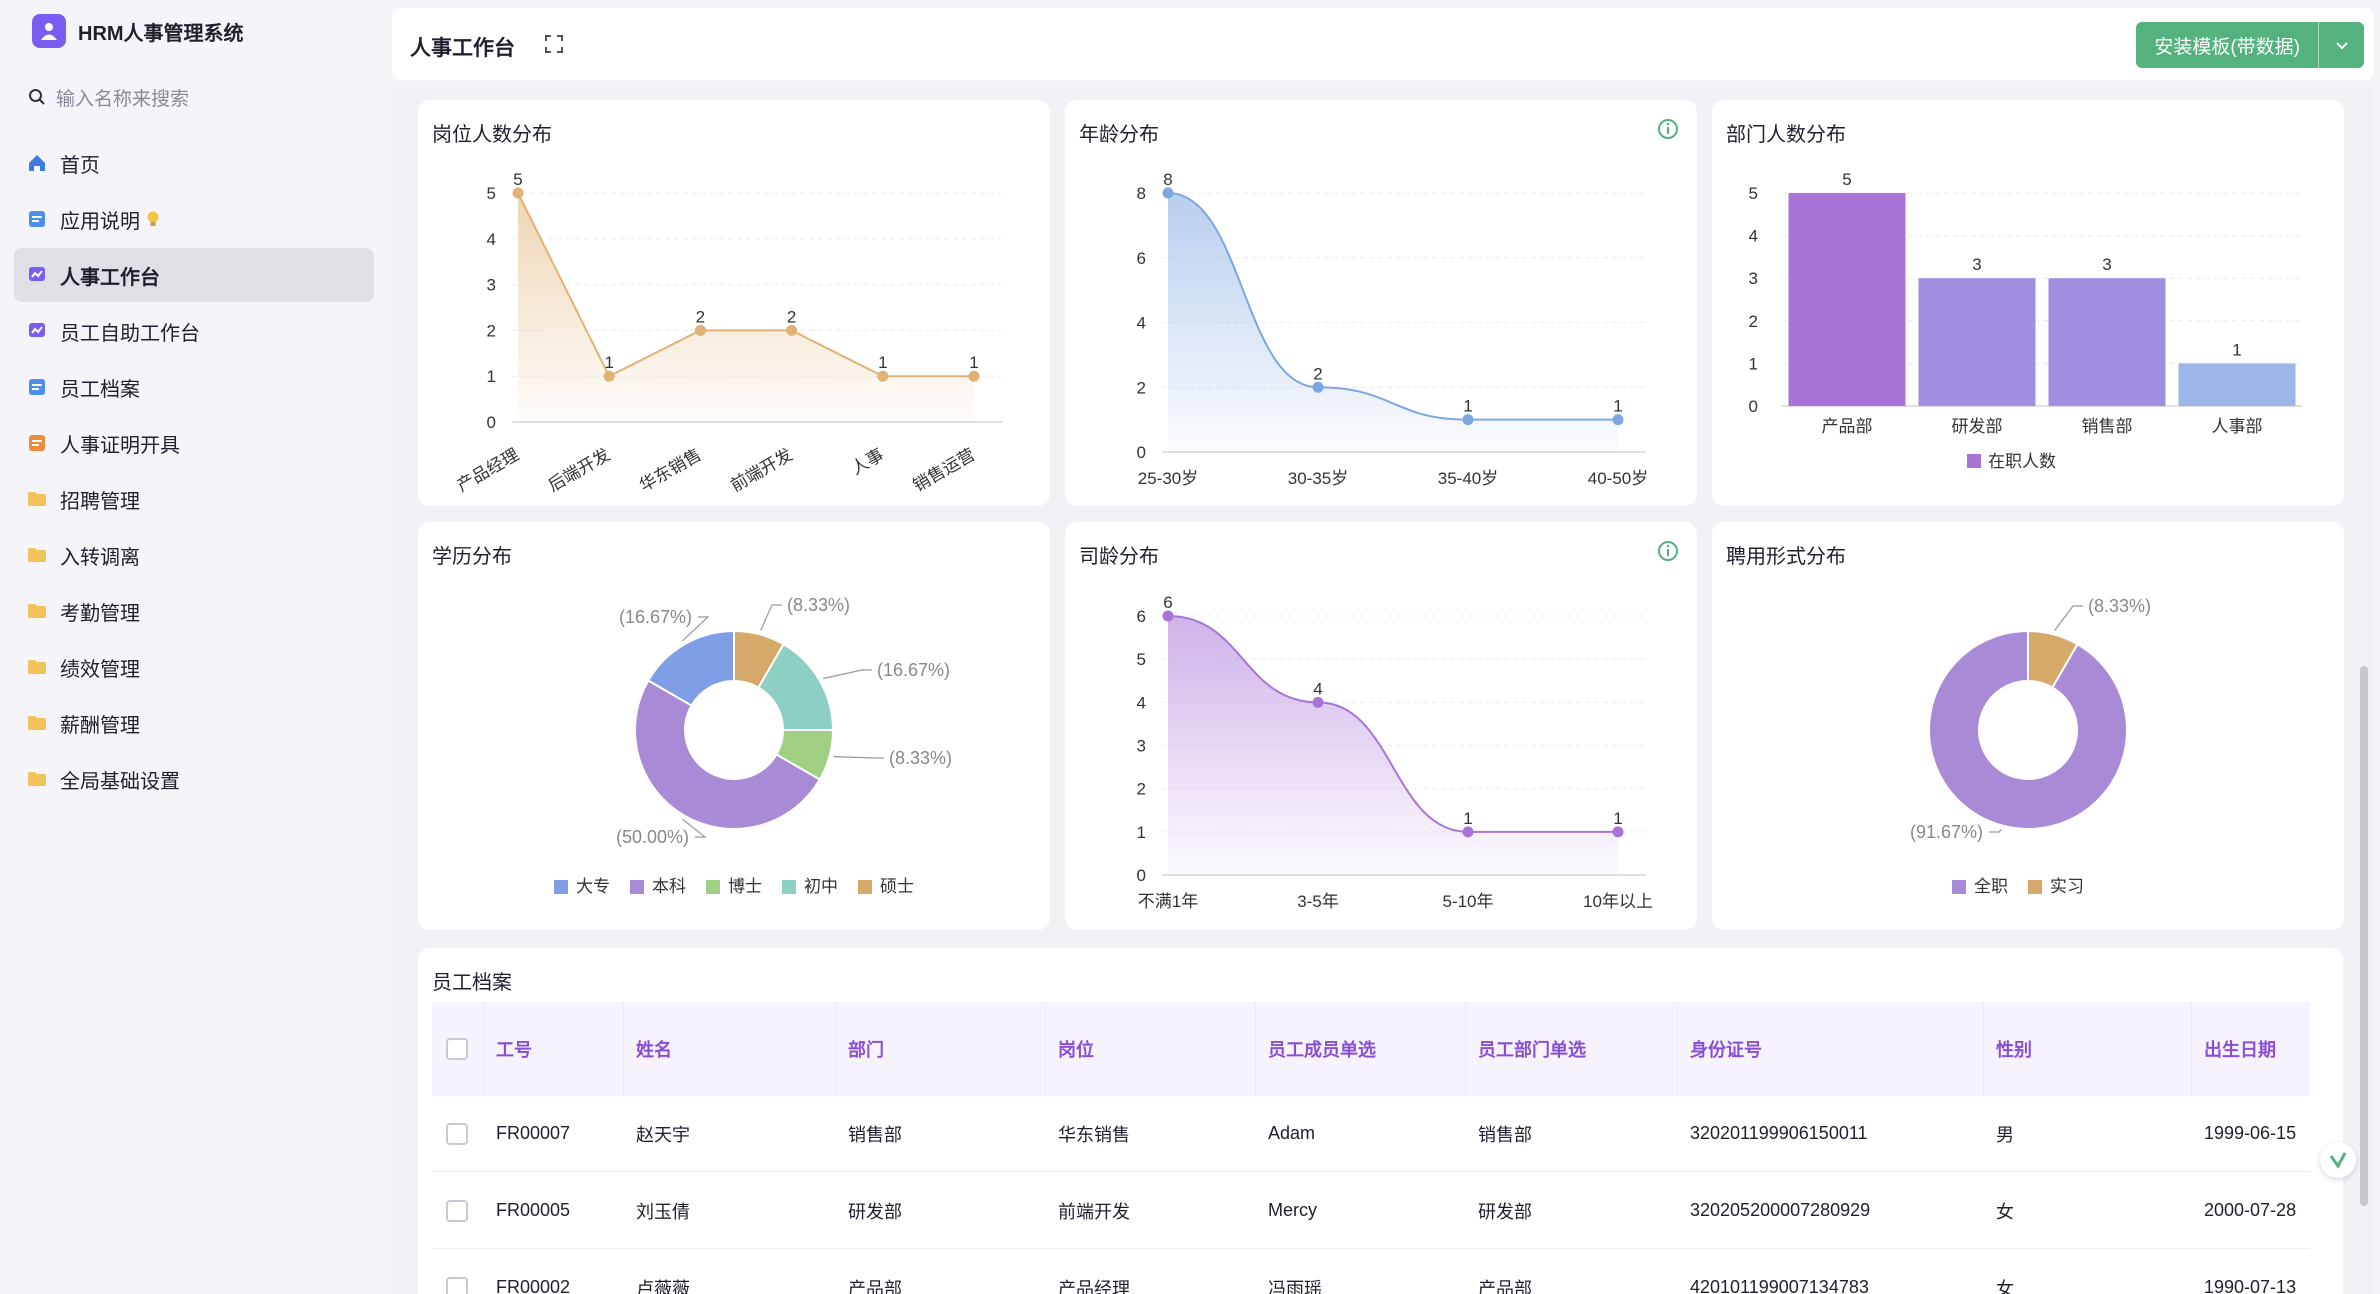  Describe the element at coordinates (920, 758) in the screenshot. I see `slice-label: (8.33%)` at that location.